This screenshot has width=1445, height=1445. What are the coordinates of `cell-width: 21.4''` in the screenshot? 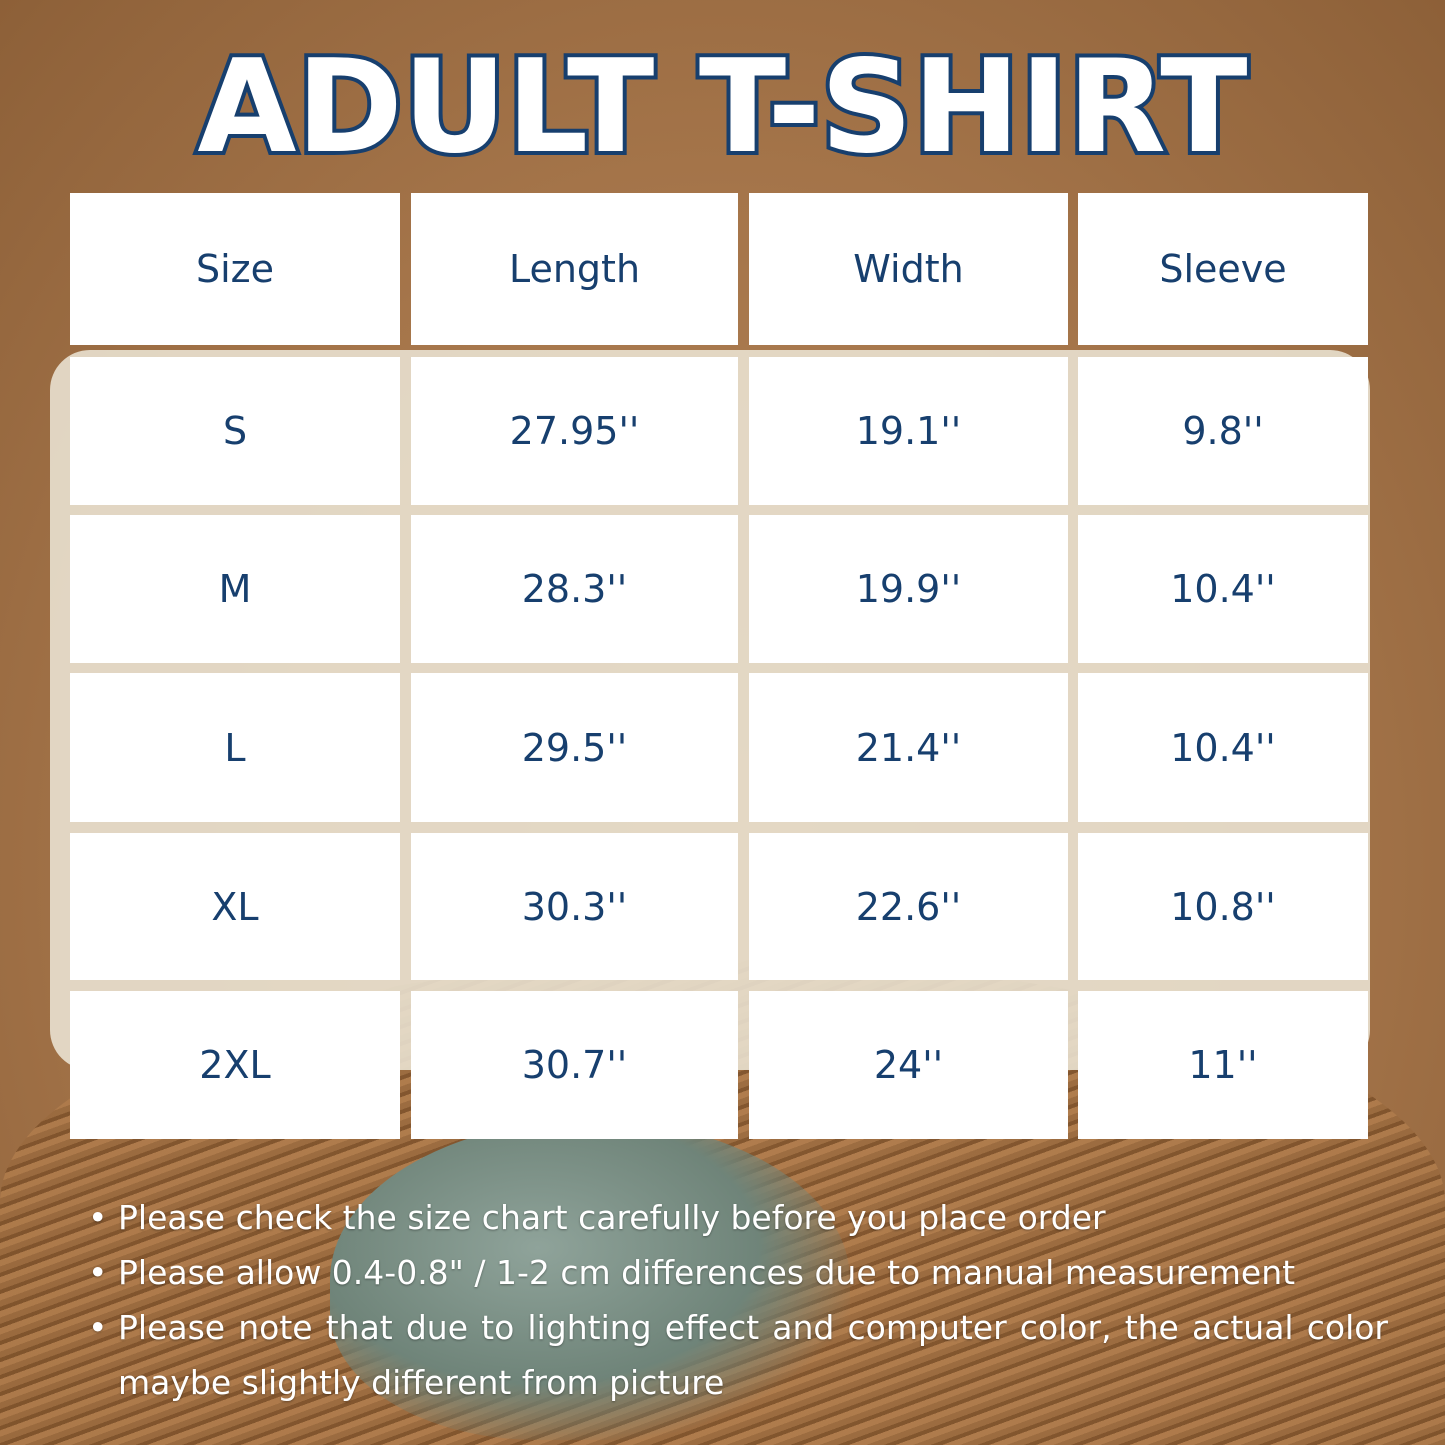 It's located at (908, 747).